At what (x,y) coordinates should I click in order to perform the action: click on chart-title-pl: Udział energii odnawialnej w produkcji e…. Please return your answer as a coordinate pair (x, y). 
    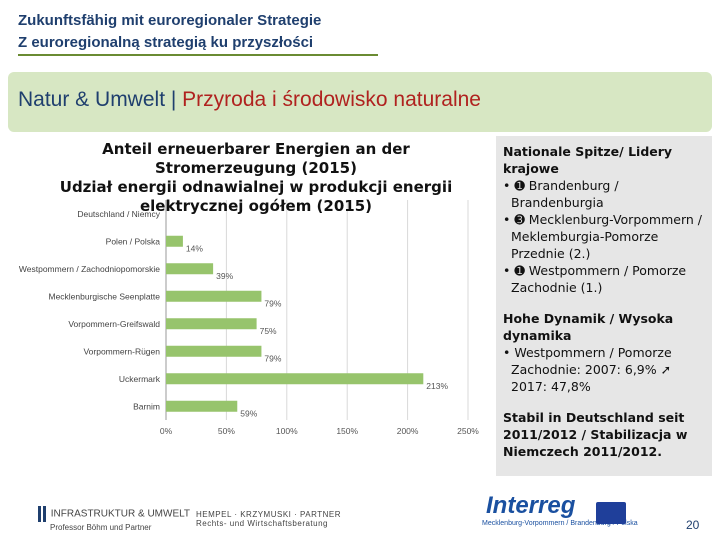
    Looking at the image, I should click on (256, 196).